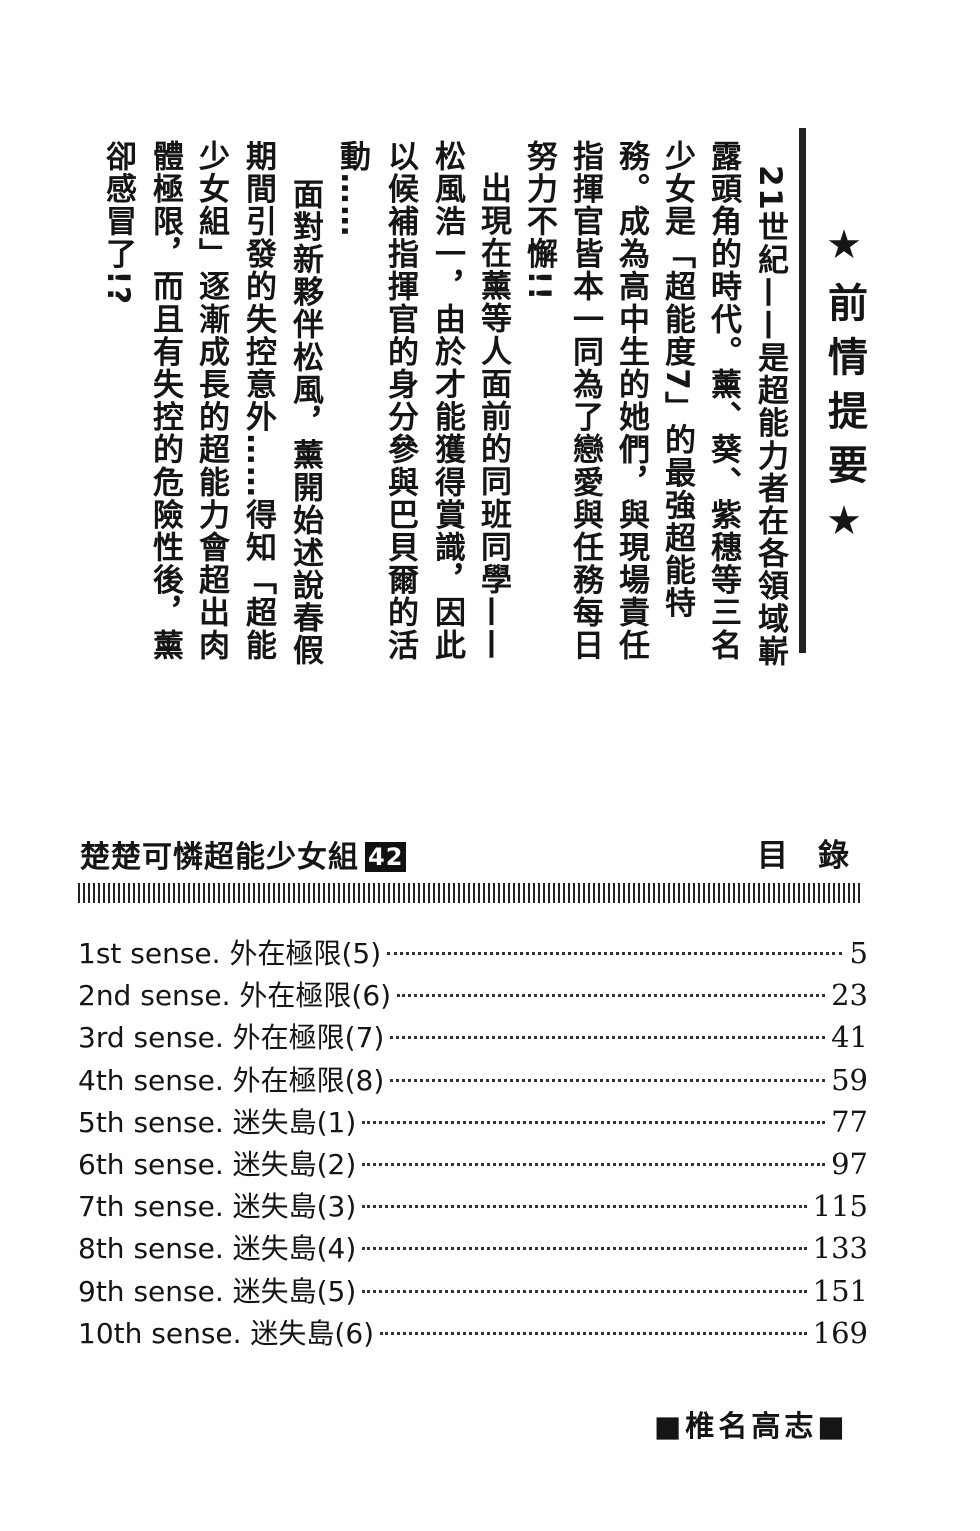 Image resolution: width=980 pixels, height=1531 pixels. What do you see at coordinates (631, 401) in the screenshot?
I see `synopsis-line: 務。成為高中生的她們，與現場責任` at bounding box center [631, 401].